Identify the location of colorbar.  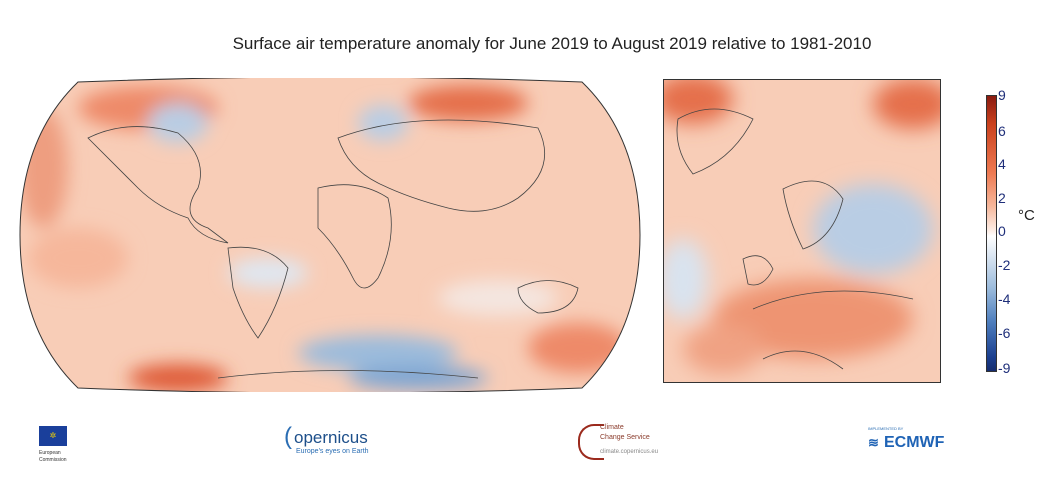
(991, 233).